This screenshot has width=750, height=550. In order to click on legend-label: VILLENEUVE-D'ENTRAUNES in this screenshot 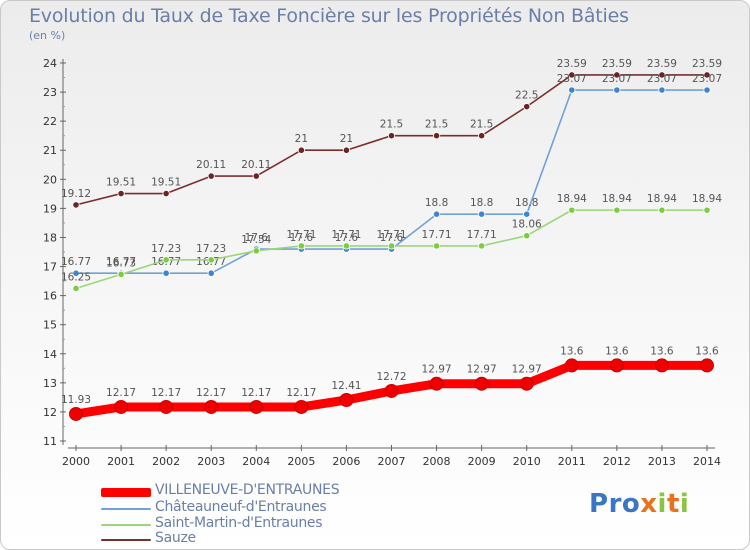, I will do `click(247, 490)`.